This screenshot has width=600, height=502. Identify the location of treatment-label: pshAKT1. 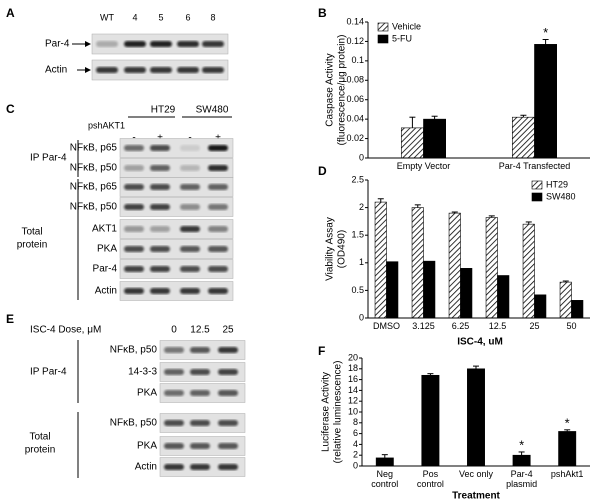
(106, 125).